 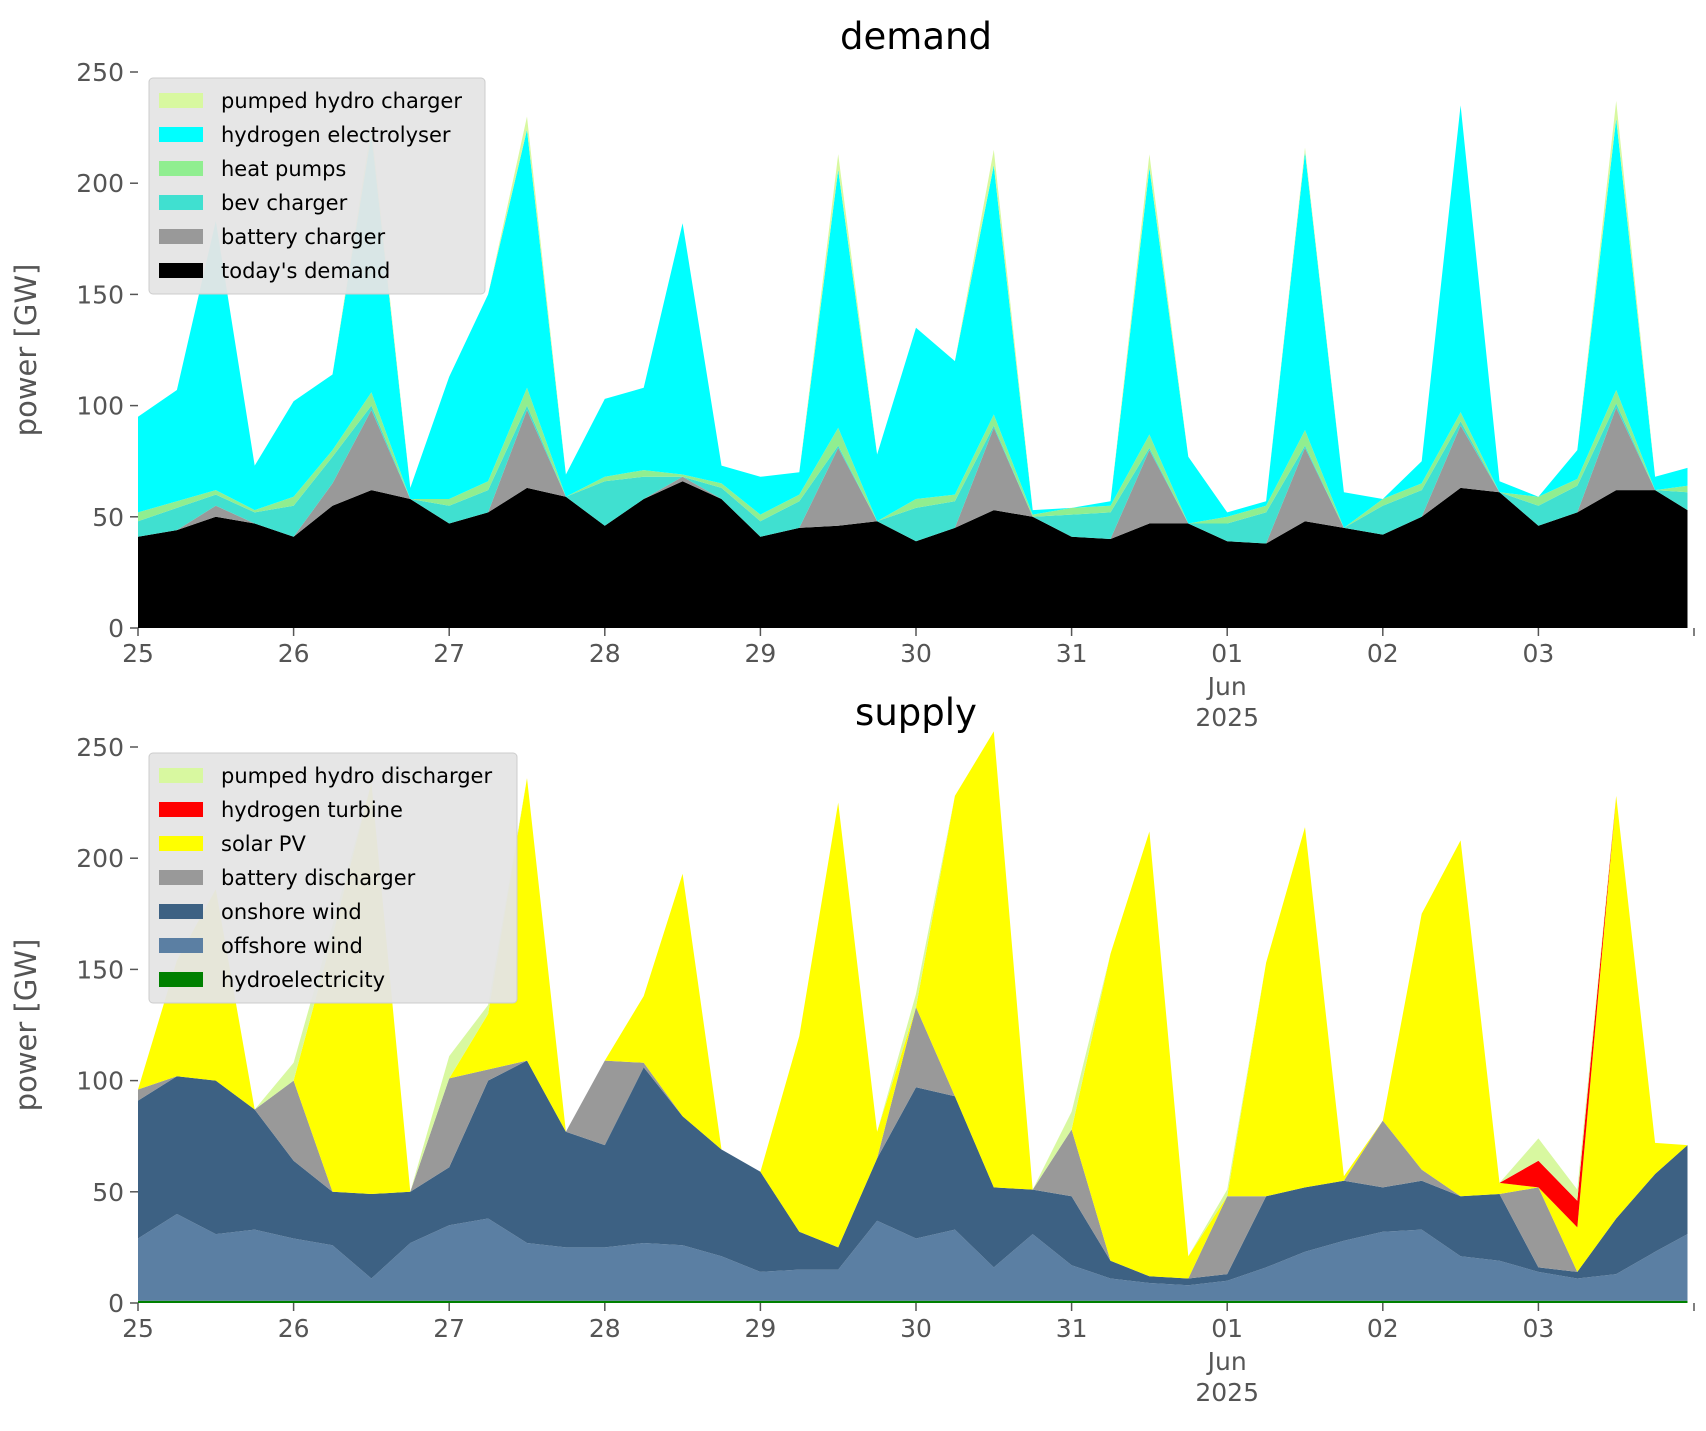 I want to click on supply-legend-box, so click(x=333, y=878).